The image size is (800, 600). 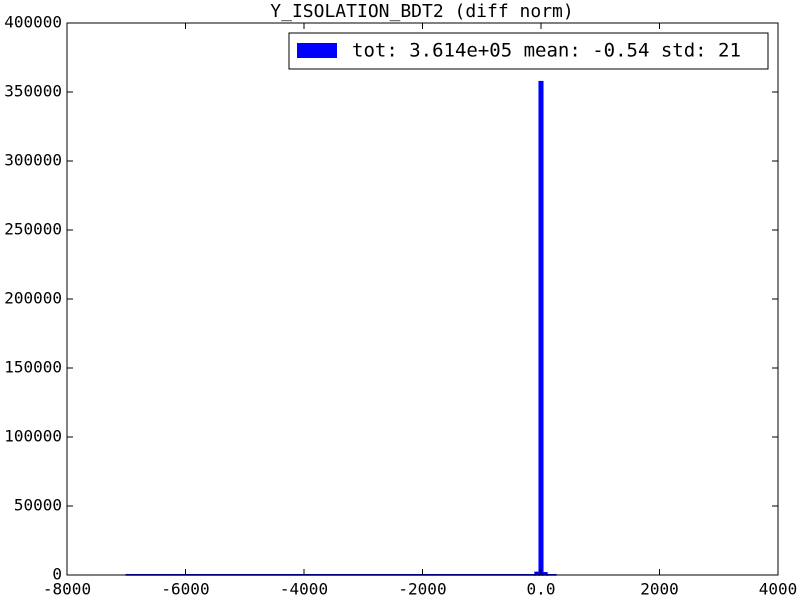 I want to click on legend-swatch, so click(x=317, y=50).